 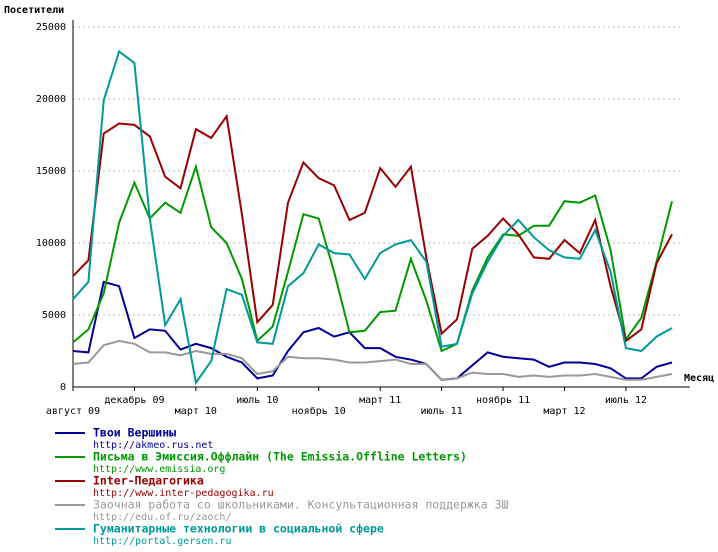 What do you see at coordinates (73, 411) in the screenshot?
I see `x-tick-label: август 09` at bounding box center [73, 411].